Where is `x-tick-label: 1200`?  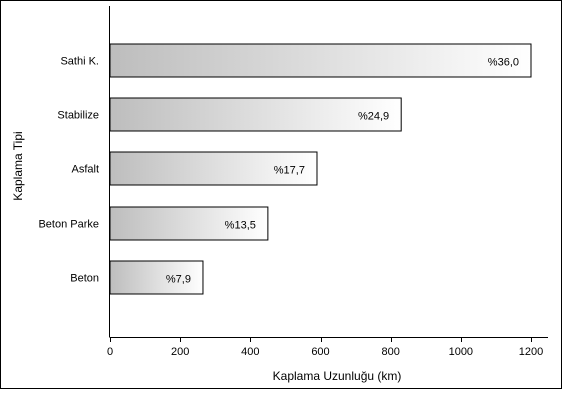
x-tick-label: 1200 is located at coordinates (531, 352).